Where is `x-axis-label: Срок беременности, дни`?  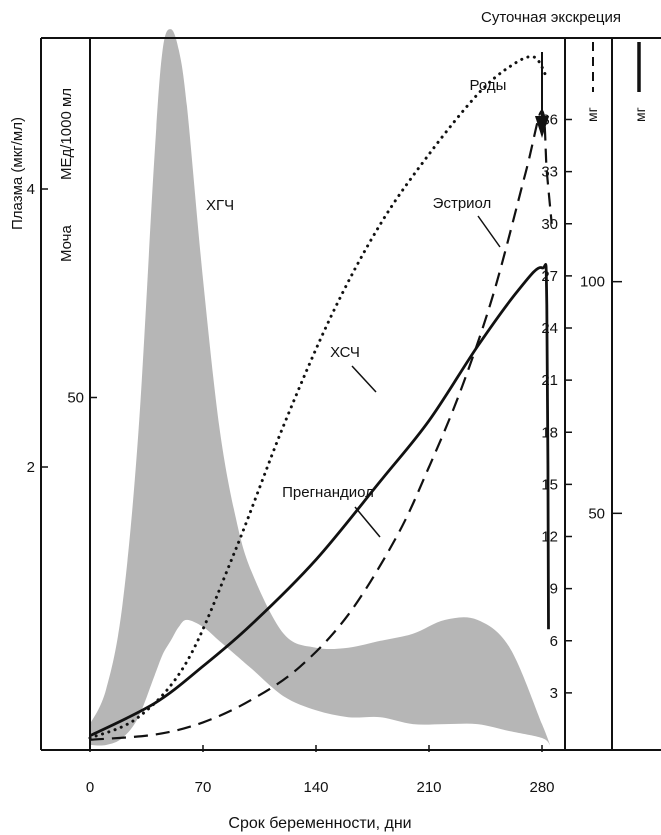
x-axis-label: Срок беременности, дни is located at coordinates (319, 823).